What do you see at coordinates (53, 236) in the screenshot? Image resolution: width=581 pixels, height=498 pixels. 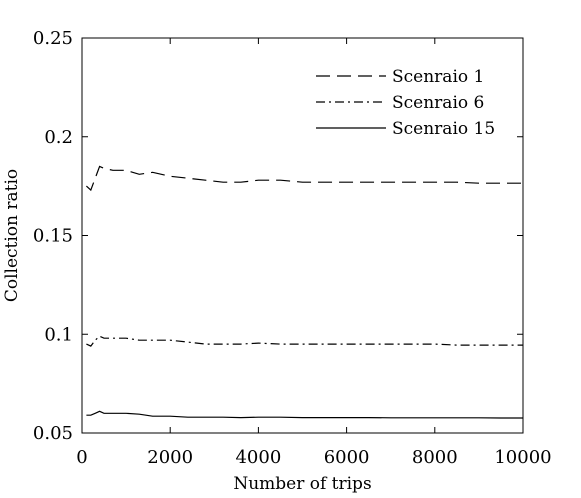 I see `y-tick-label: 0.15` at bounding box center [53, 236].